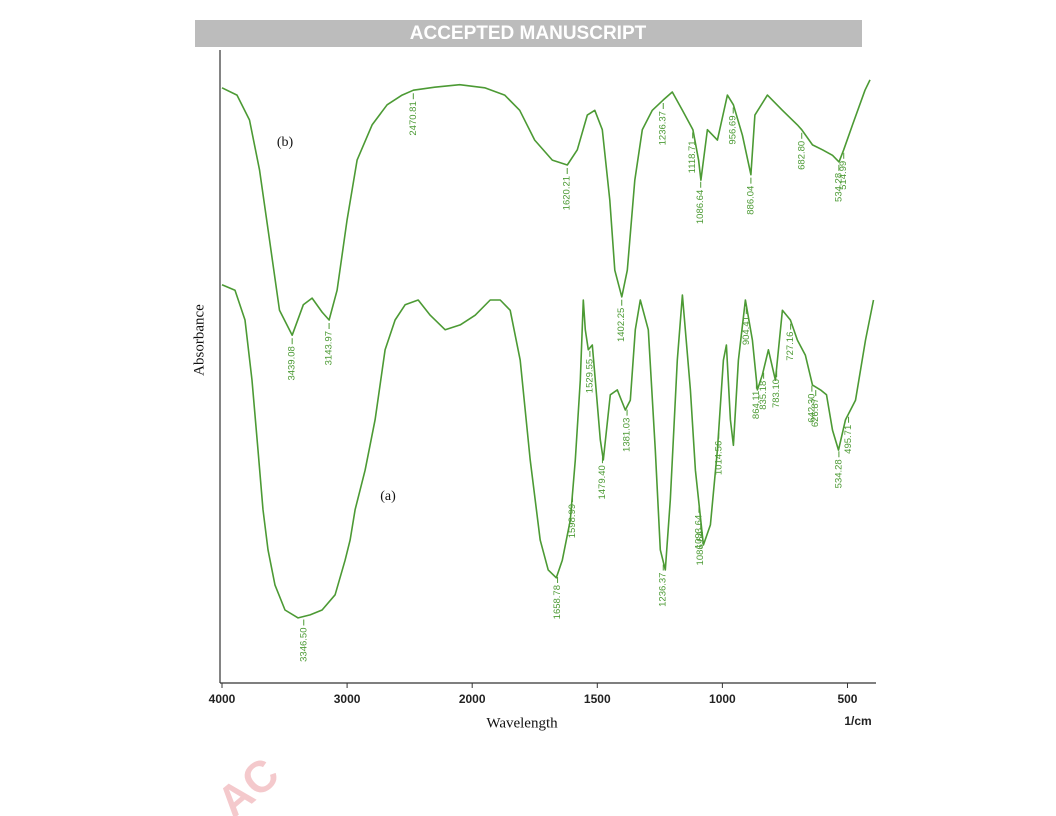 The height and width of the screenshot is (816, 1056). What do you see at coordinates (763, 395) in the screenshot?
I see `peak-label: 835.18` at bounding box center [763, 395].